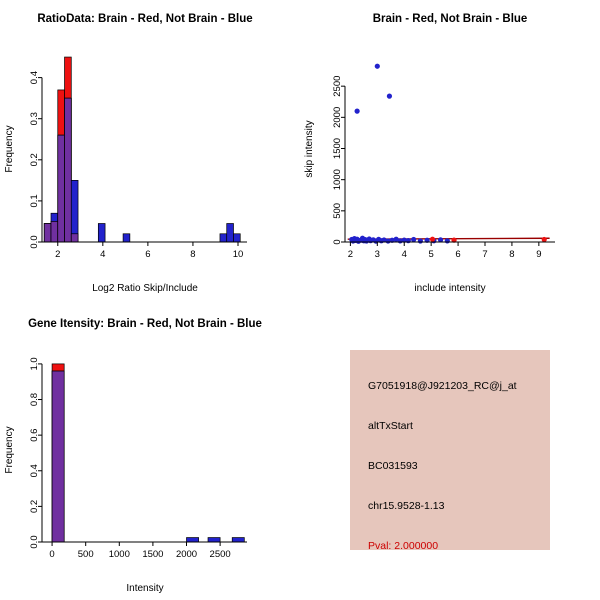  What do you see at coordinates (484, 254) in the screenshot?
I see `x-tick-label: 7` at bounding box center [484, 254].